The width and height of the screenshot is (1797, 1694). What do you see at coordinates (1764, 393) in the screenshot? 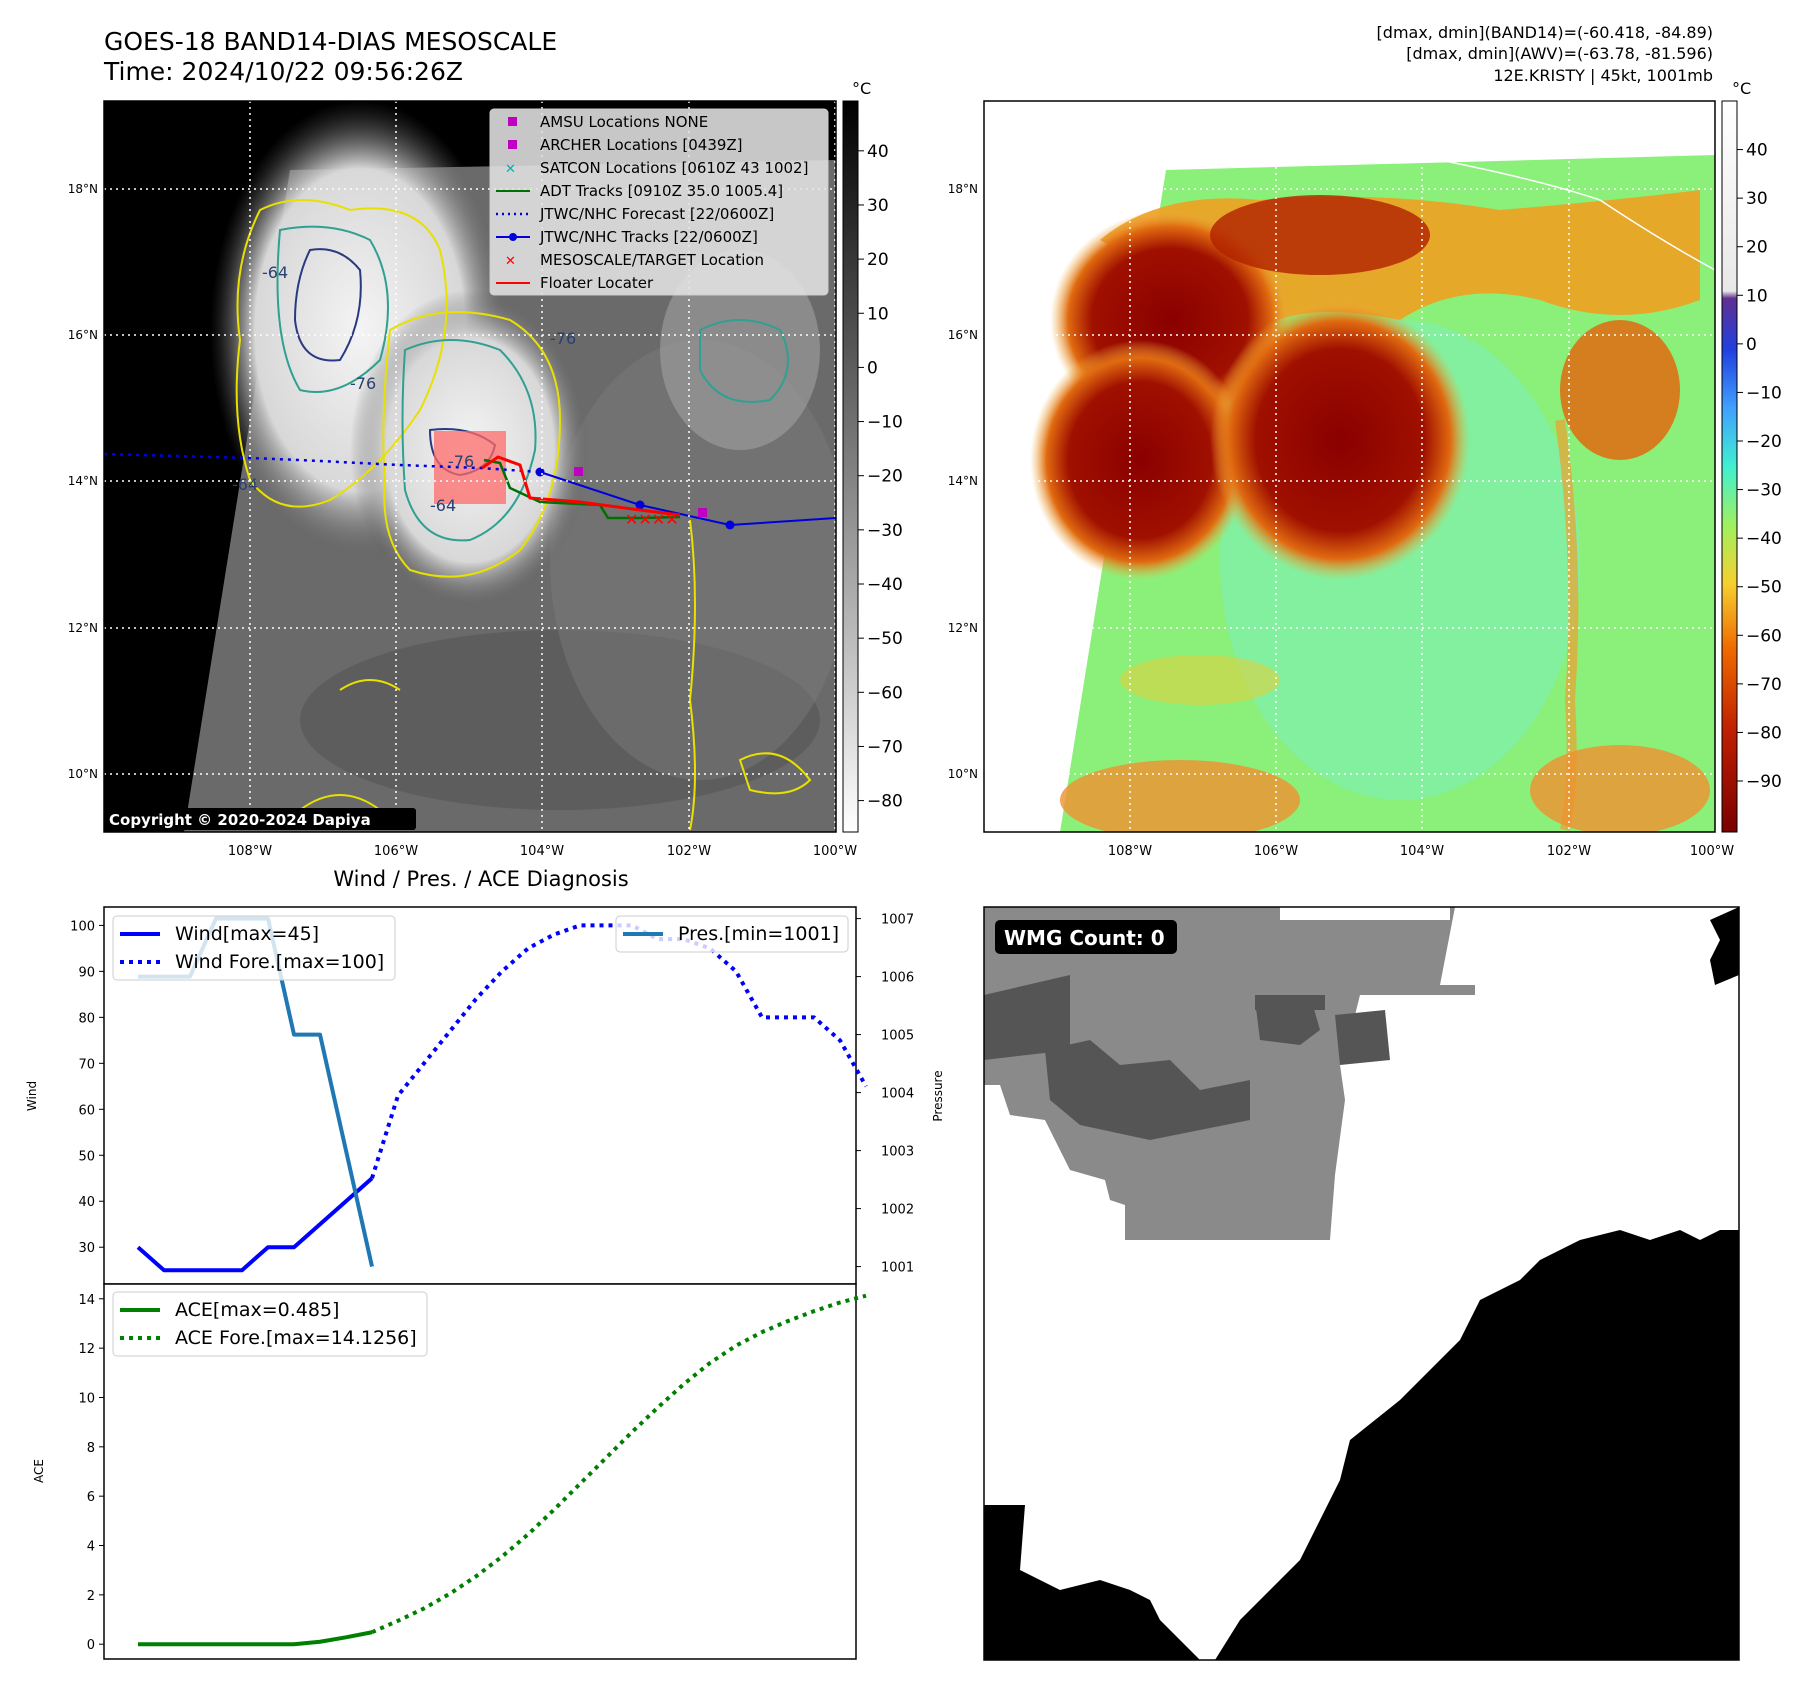
I see `color-colorbar-tick-label: −10` at bounding box center [1764, 393].